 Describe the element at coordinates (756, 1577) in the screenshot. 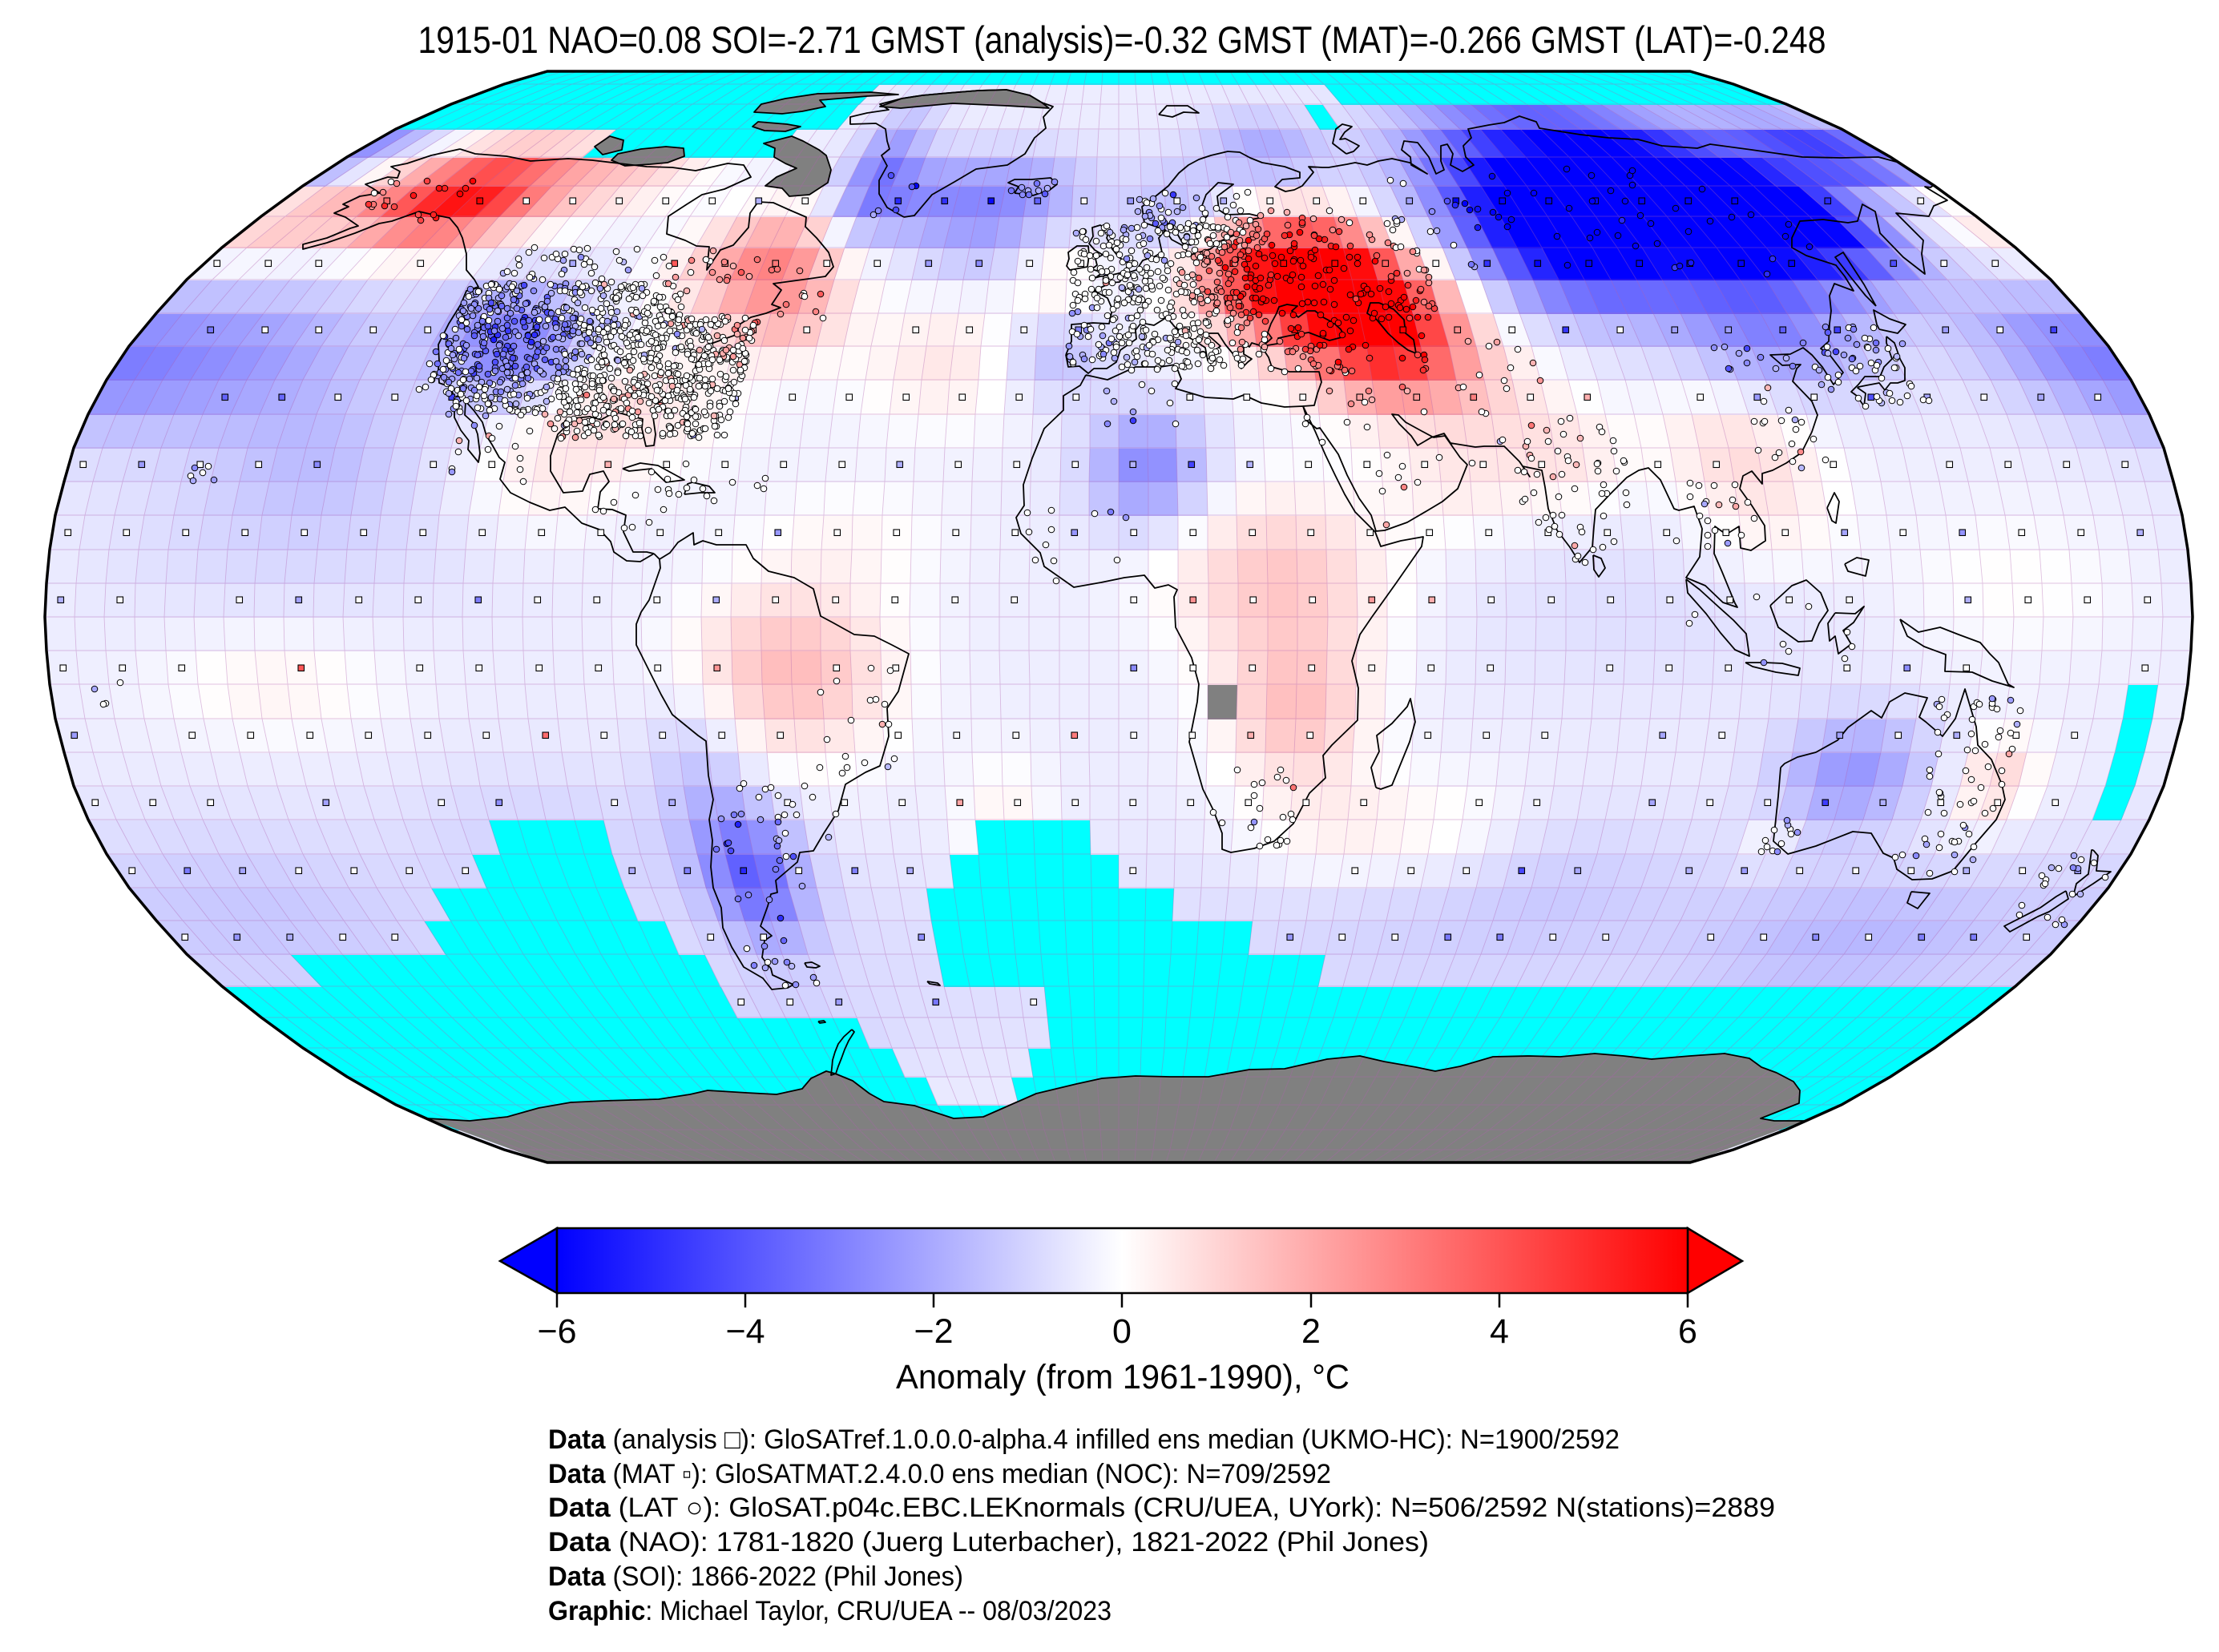

I see `svg-text:Data (SOI): 1866-2022 (Phil Jo: Data (SOI): 1866-2022 (Phil Jones)` at that location.